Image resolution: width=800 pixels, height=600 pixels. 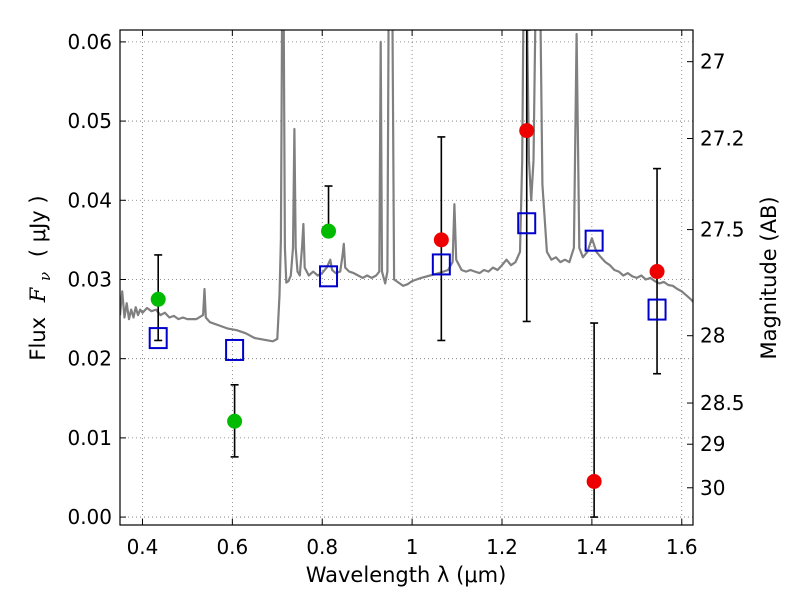 I want to click on y-tick-label: 0.02, so click(x=89, y=359).